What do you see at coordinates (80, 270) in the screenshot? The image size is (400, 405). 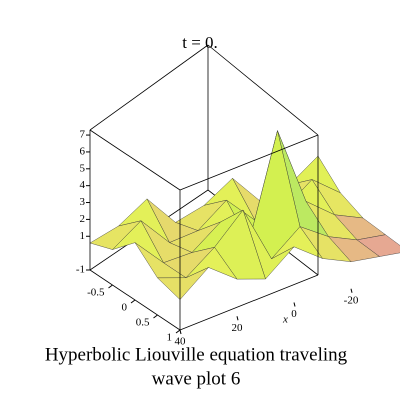 I see `z-tick-label: -1` at bounding box center [80, 270].